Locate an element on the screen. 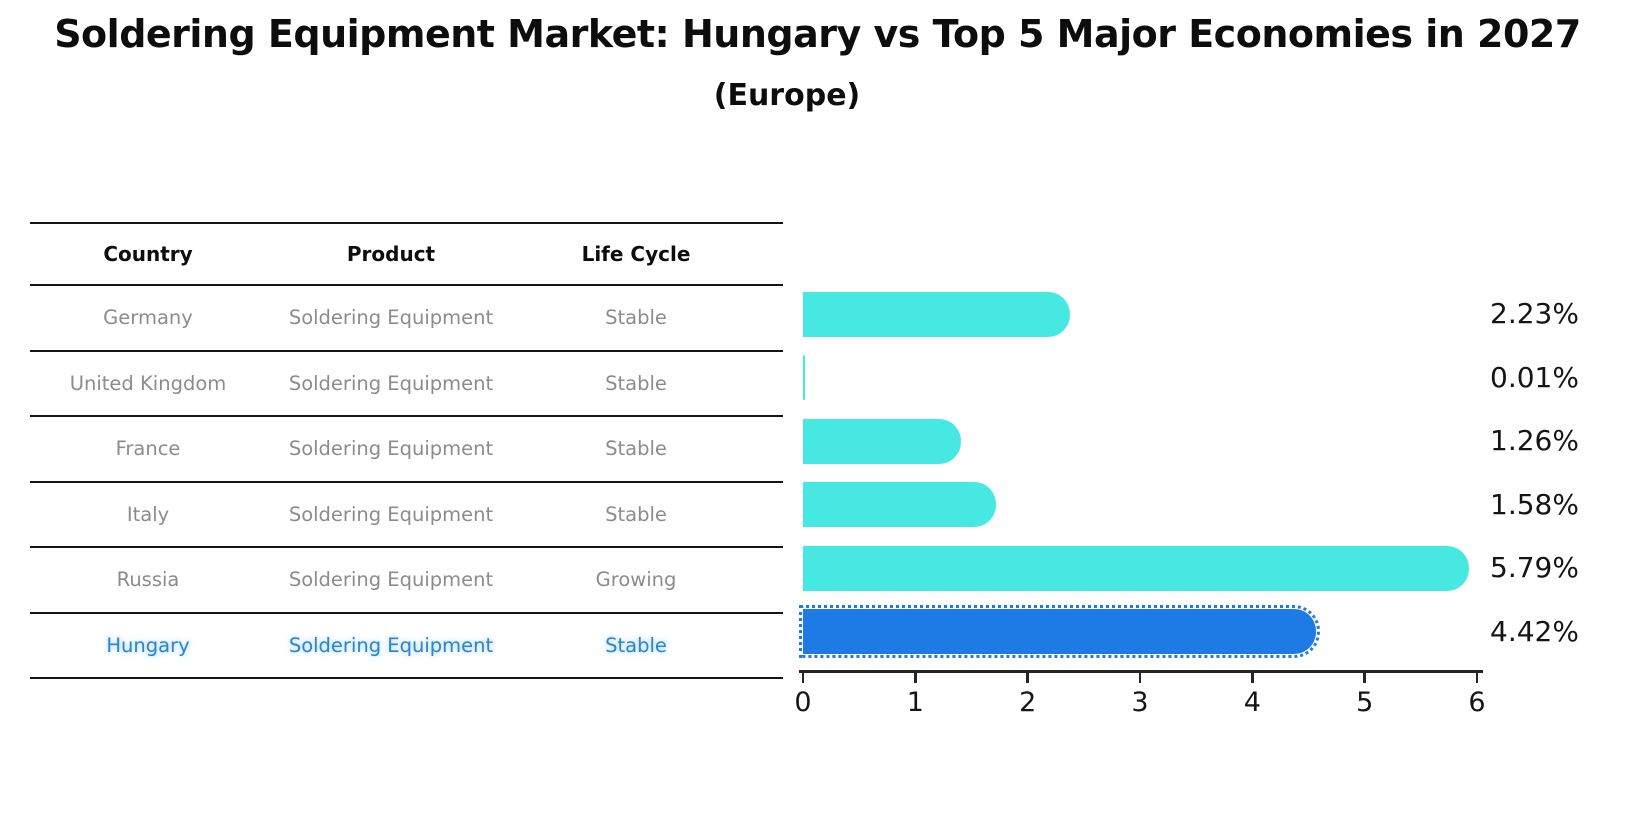  table-row: France Soldering Equipment Stable is located at coordinates (406, 450).